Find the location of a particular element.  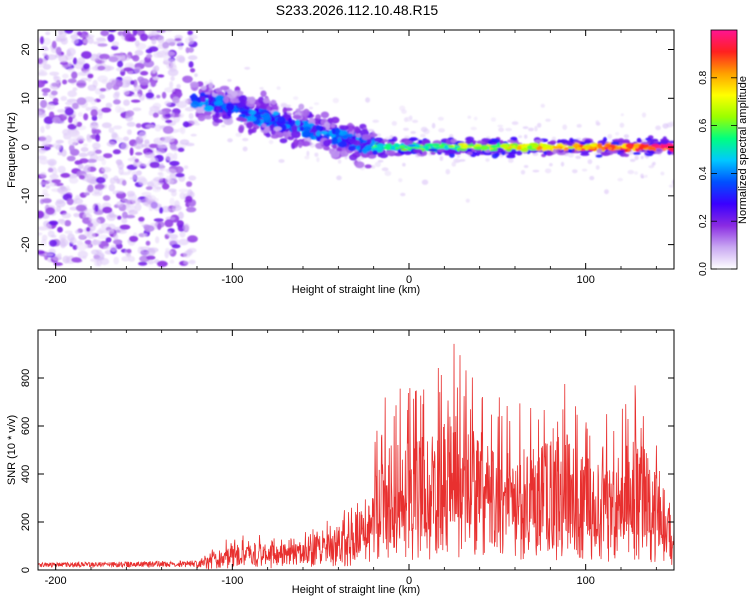

snr-xtick-label-2: 0 is located at coordinates (409, 581).